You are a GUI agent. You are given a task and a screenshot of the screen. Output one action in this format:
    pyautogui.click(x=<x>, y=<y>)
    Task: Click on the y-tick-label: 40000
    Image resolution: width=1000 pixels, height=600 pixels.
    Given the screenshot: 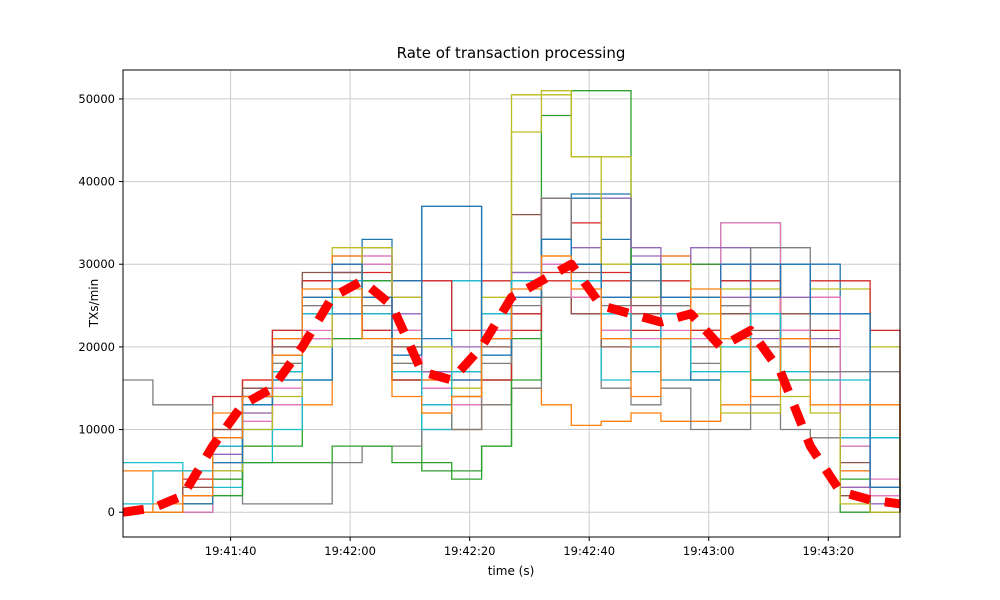 What is the action you would take?
    pyautogui.click(x=96, y=182)
    